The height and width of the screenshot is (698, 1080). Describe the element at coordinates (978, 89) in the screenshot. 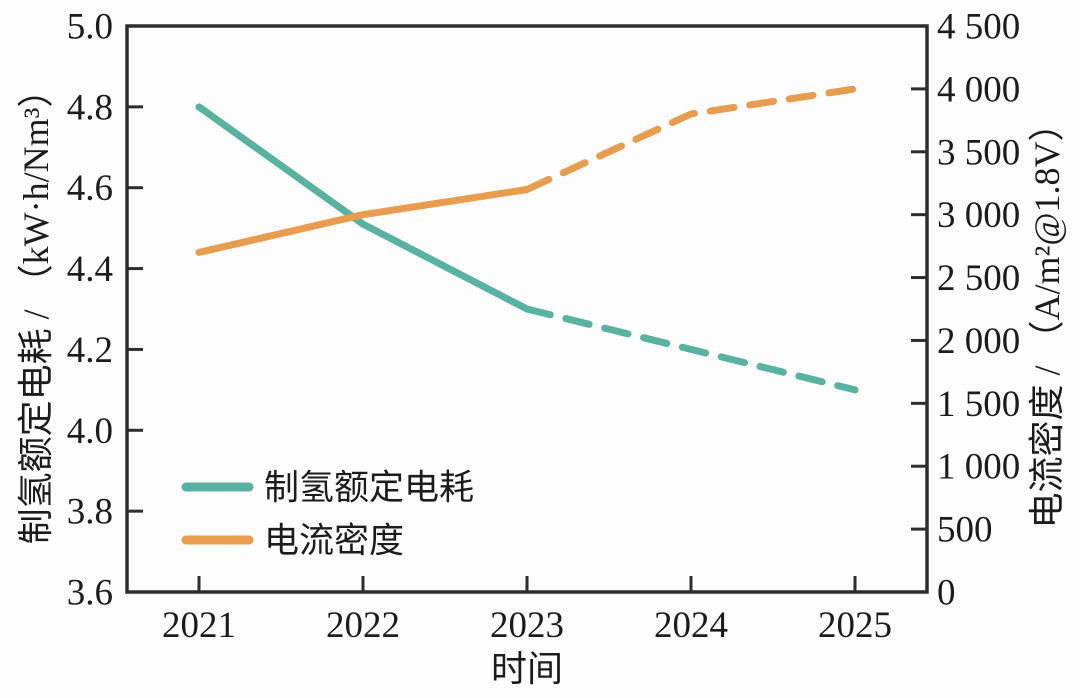

I see `right-tick-label: 4 000` at that location.